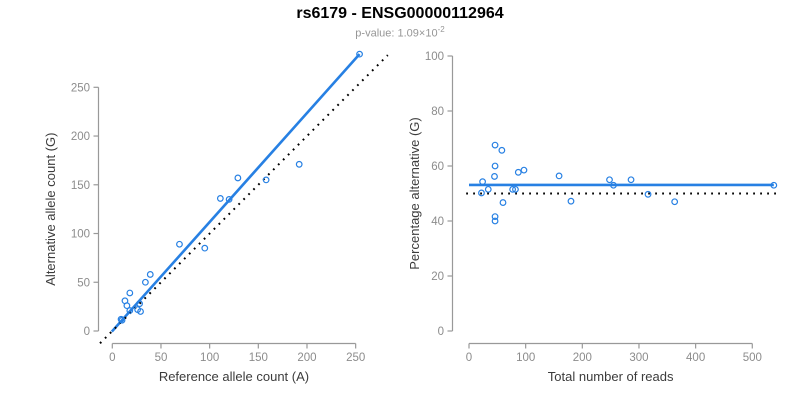 This screenshot has width=800, height=400. What do you see at coordinates (611, 376) in the screenshot?
I see `x-axis-title: Total number of reads` at bounding box center [611, 376].